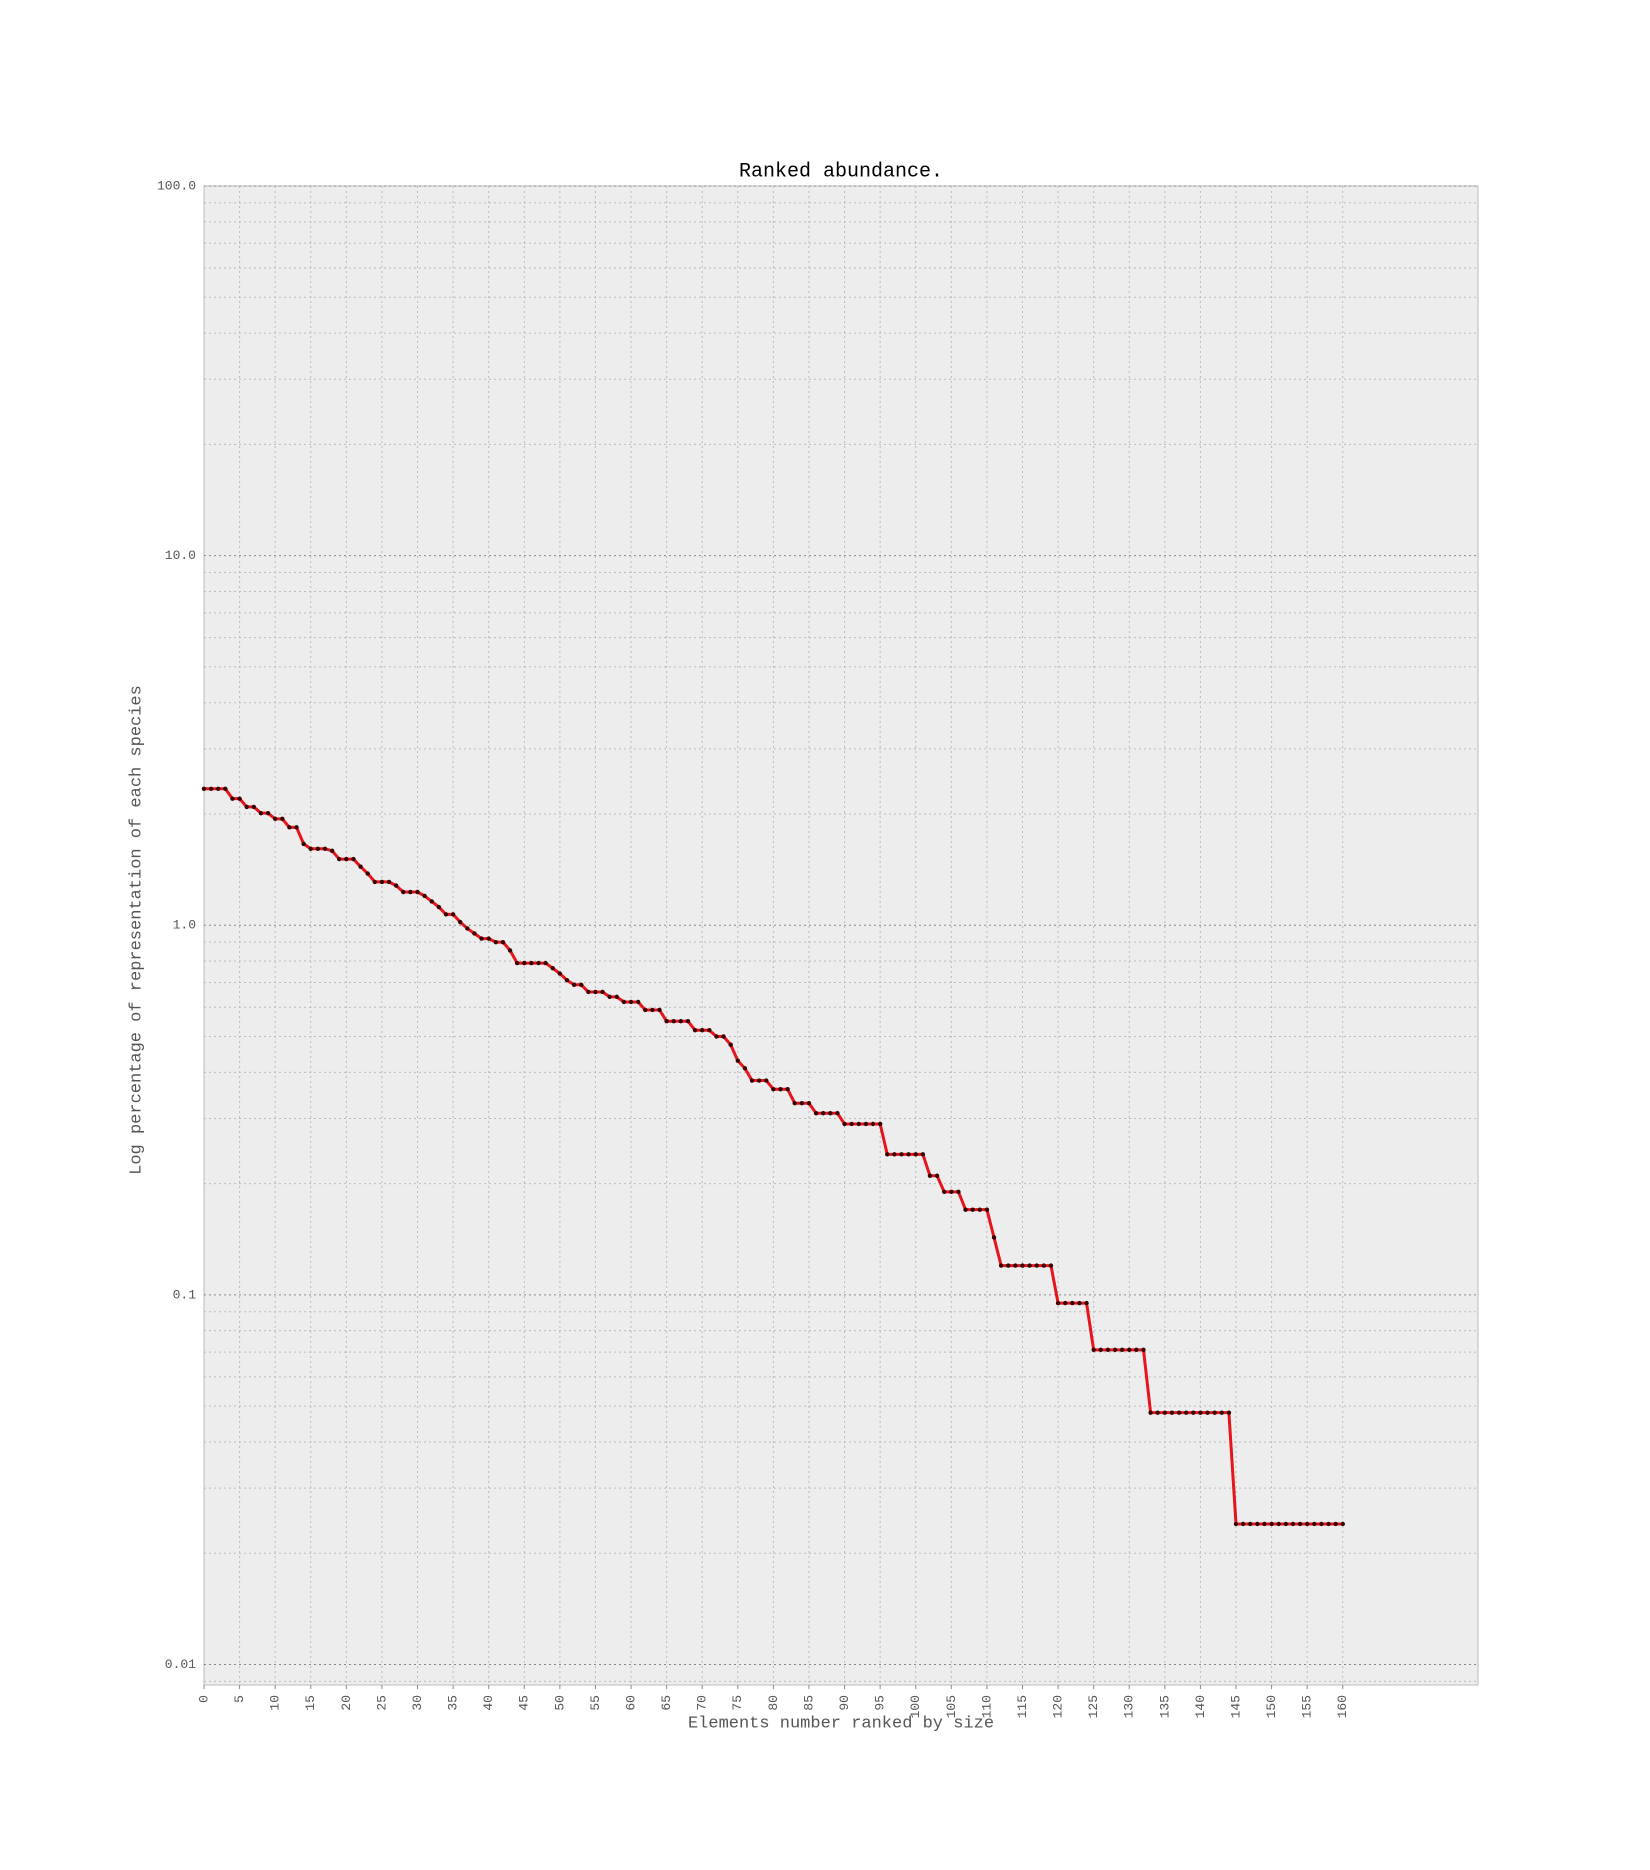 Image resolution: width=1650 pixels, height=1870 pixels. I want to click on x-tick-label: 45, so click(524, 1703).